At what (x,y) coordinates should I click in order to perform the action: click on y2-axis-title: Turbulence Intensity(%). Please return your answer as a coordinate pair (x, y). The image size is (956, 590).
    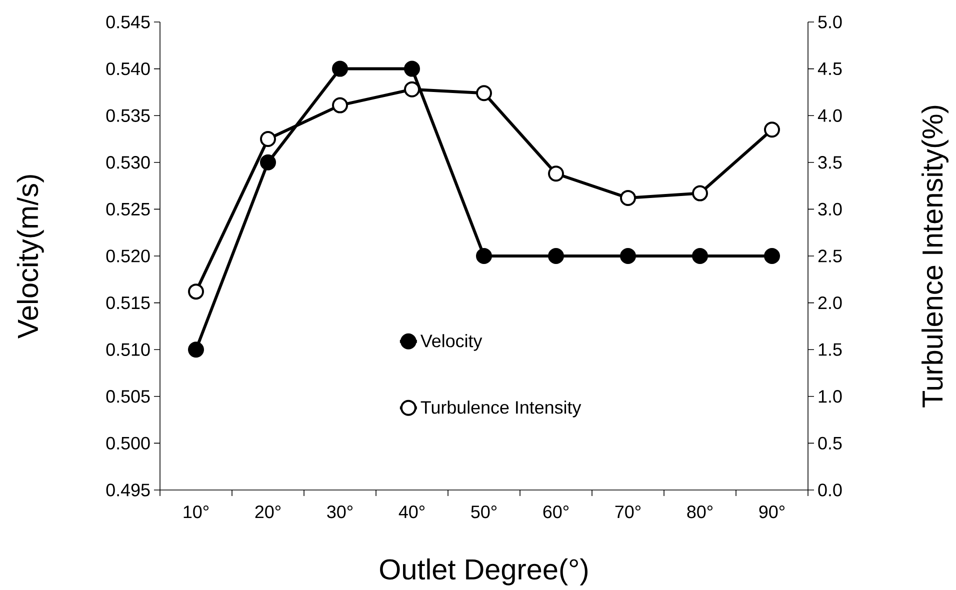
    Looking at the image, I should click on (935, 257).